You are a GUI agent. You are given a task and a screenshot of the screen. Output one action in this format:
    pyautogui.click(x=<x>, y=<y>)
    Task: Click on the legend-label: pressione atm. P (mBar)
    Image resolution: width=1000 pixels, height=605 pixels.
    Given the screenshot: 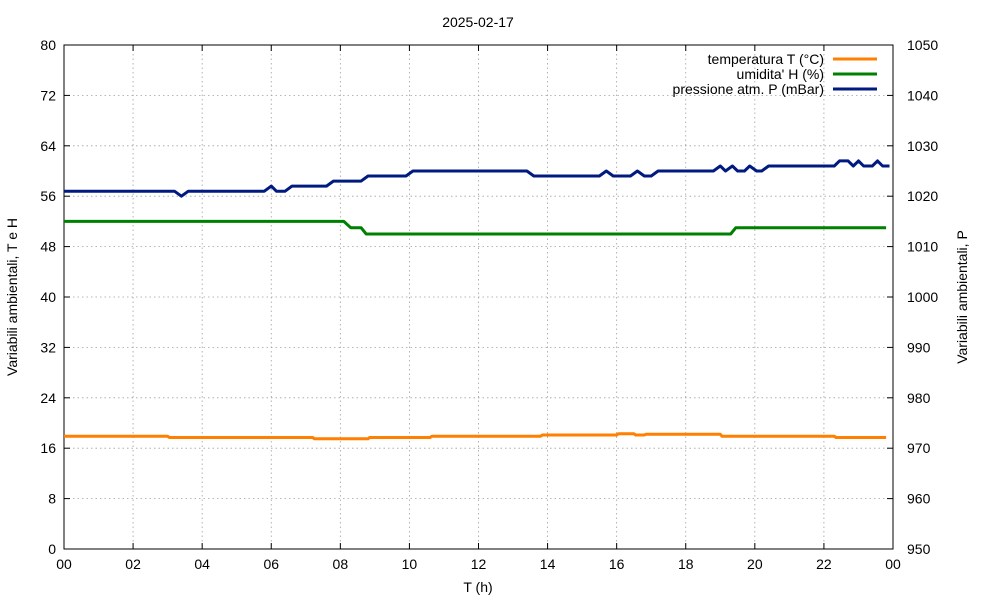 What is the action you would take?
    pyautogui.click(x=748, y=89)
    